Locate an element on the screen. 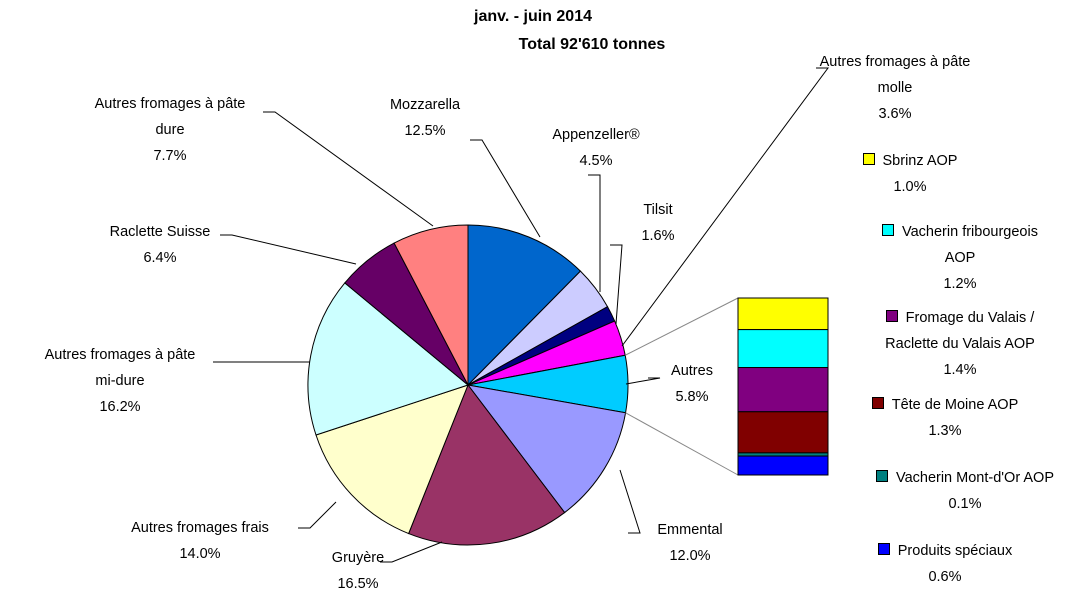  label-line: Sbrinz AOP is located at coordinates (910, 161).